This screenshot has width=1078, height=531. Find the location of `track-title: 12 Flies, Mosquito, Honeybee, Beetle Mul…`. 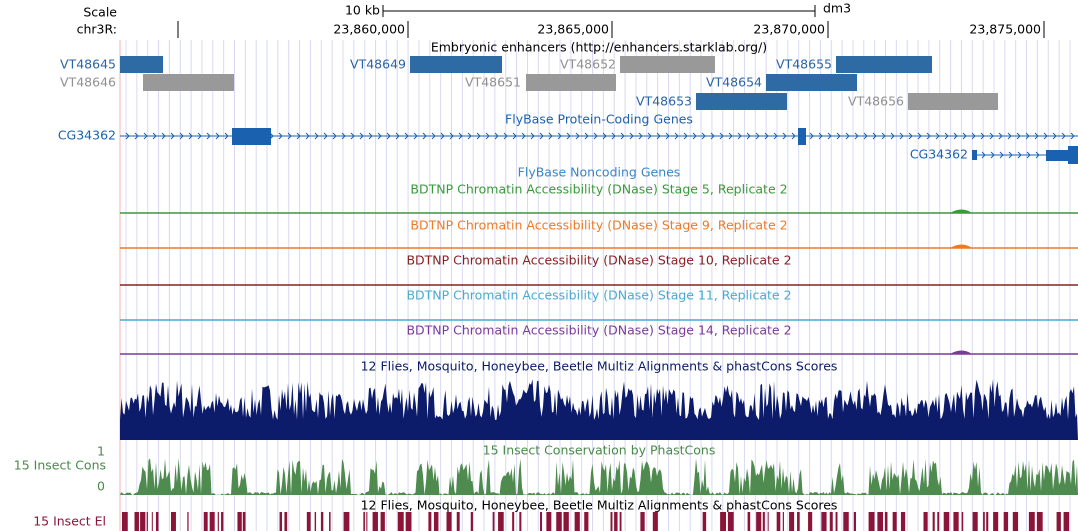

track-title: 12 Flies, Mosquito, Honeybee, Beetle Mul… is located at coordinates (599, 505).